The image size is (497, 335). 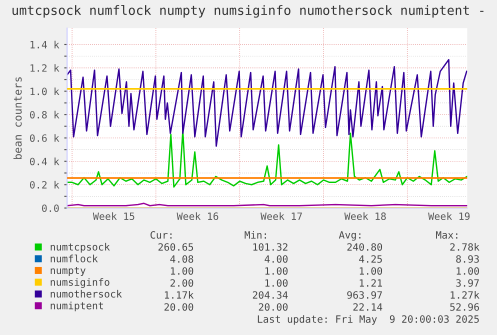 What do you see at coordinates (86, 294) in the screenshot?
I see `legend-label: numothersock` at bounding box center [86, 294].